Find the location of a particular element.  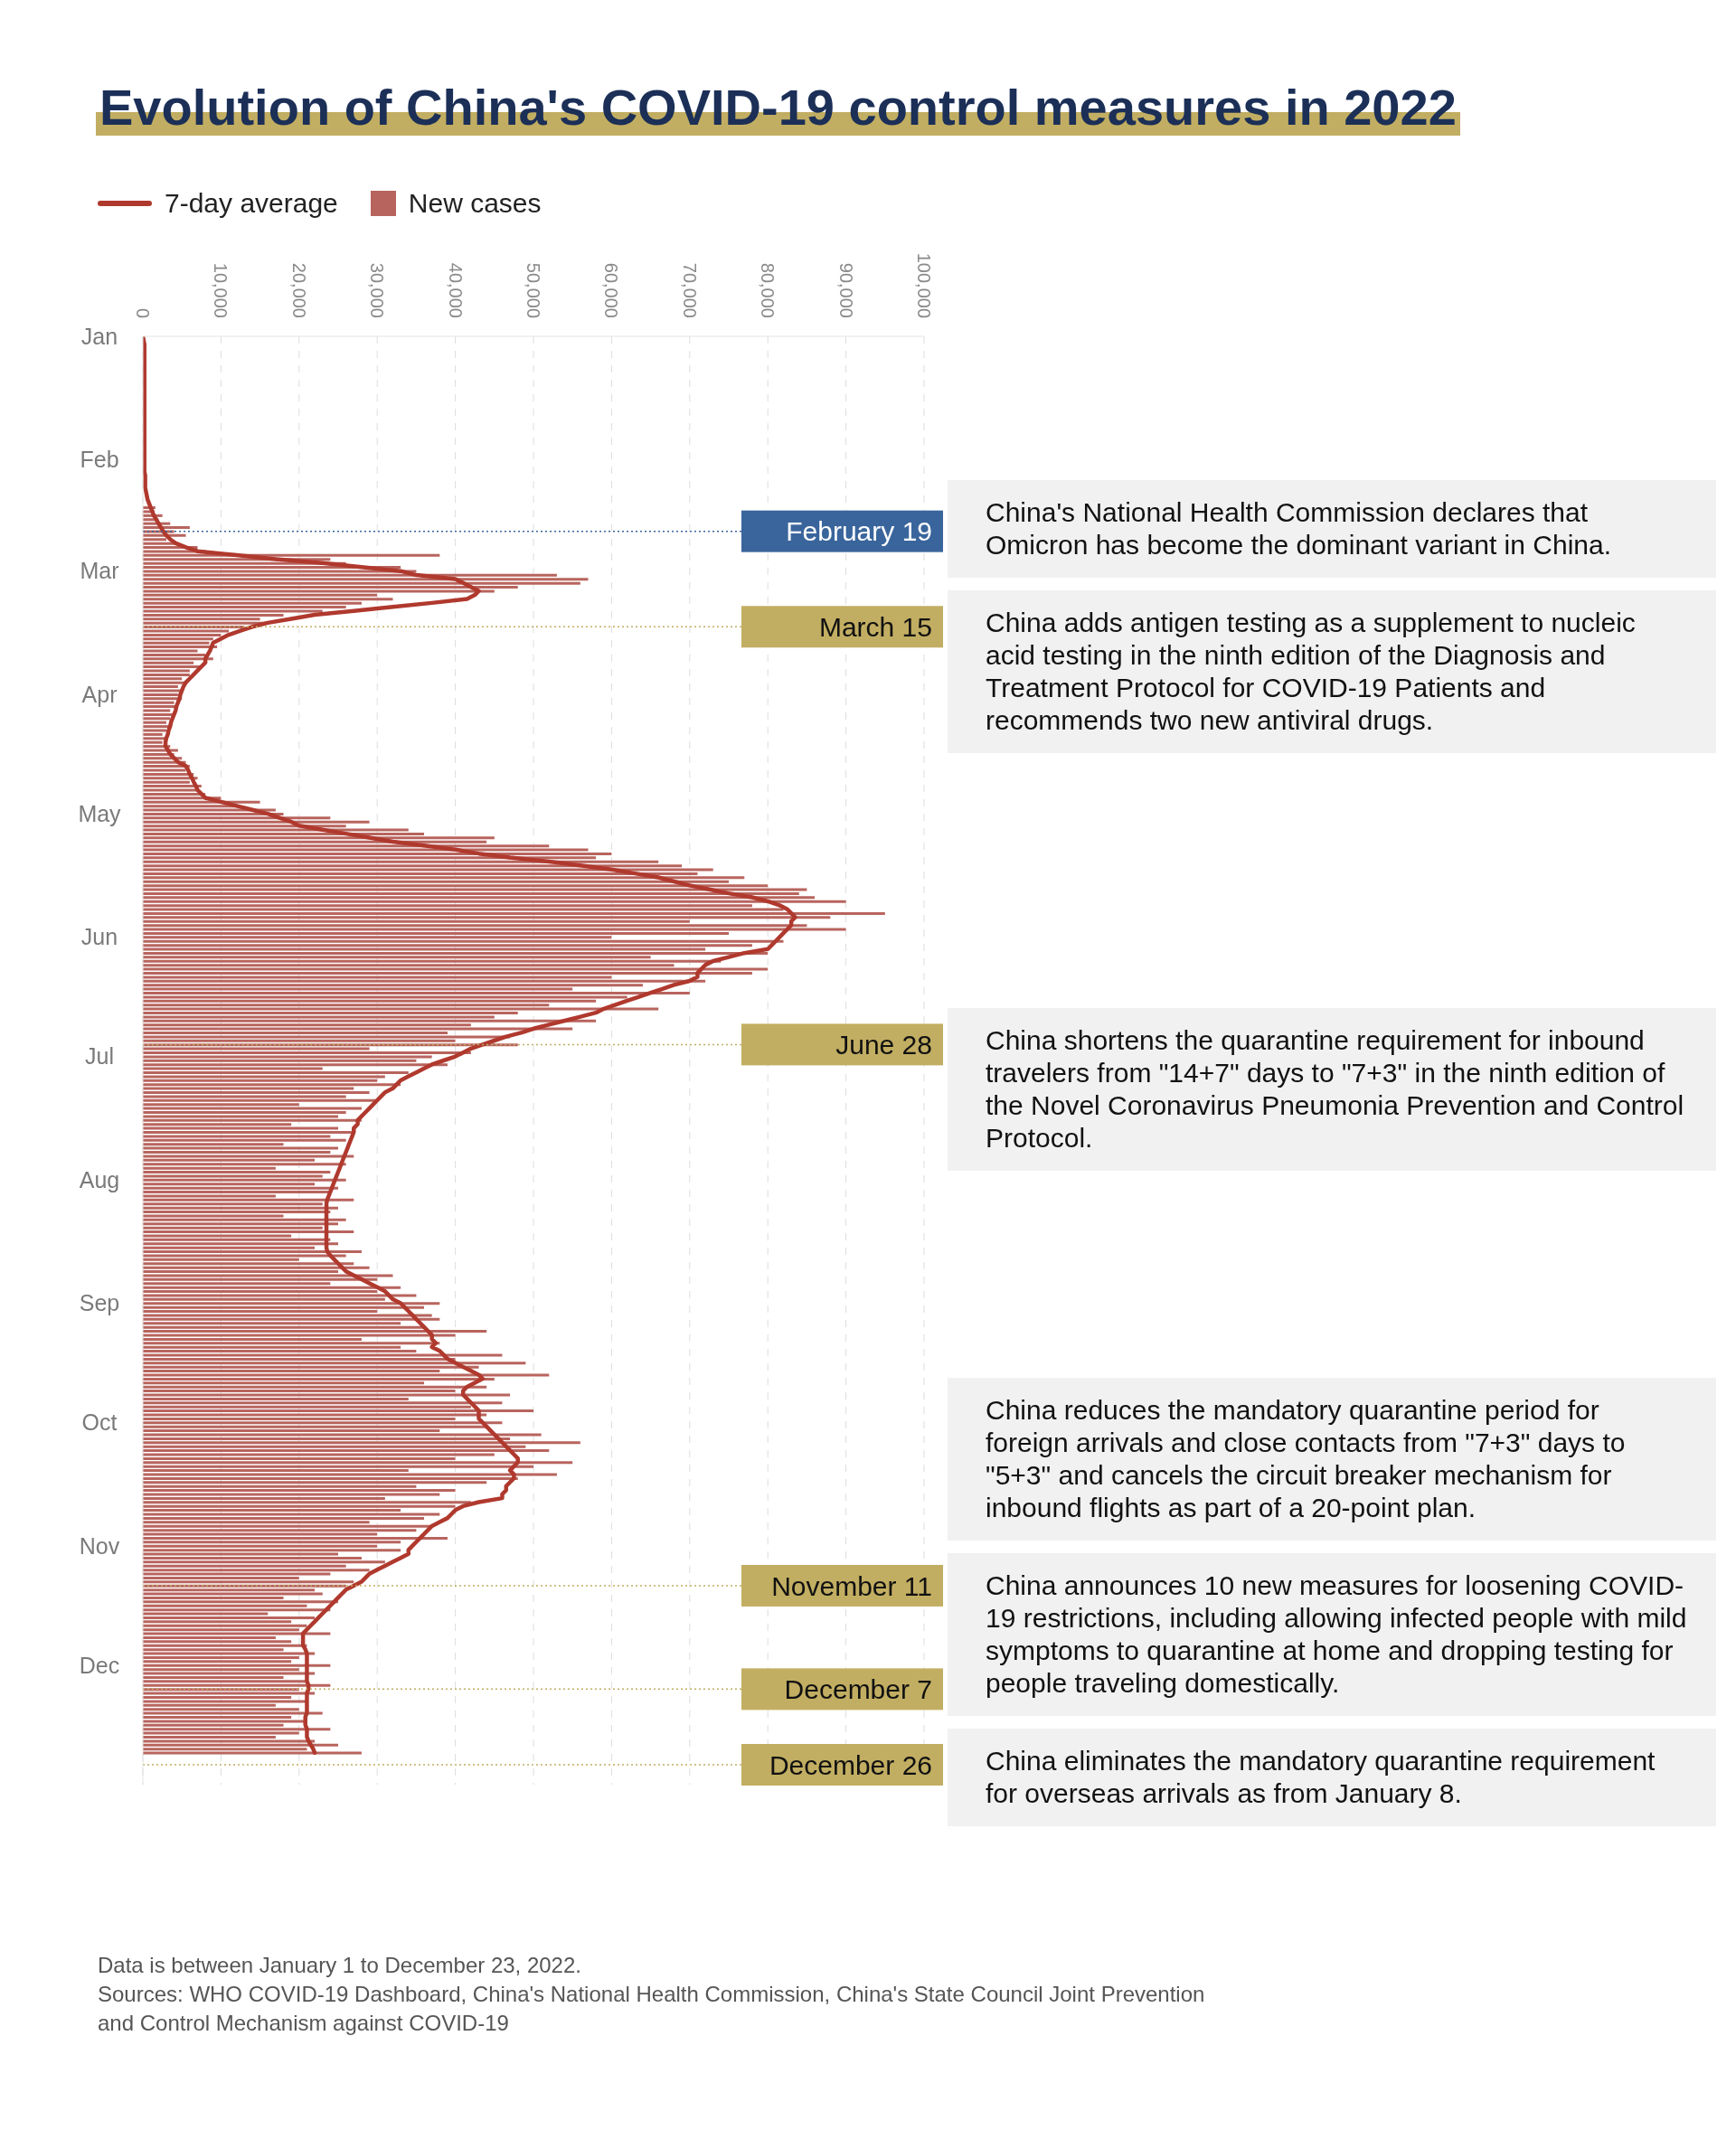

y-tick-label: Feb is located at coordinates (100, 460).